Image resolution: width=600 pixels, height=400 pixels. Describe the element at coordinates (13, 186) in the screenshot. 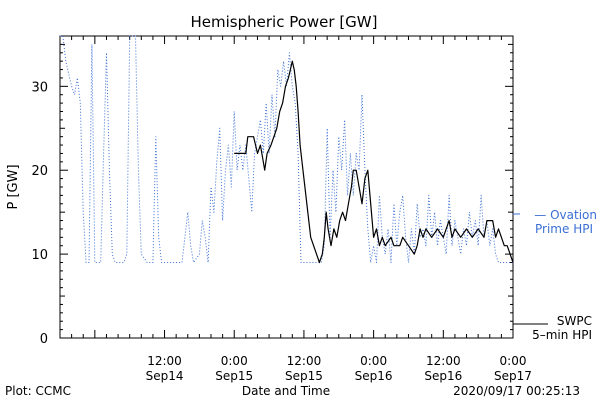

I see `y-axis-label: P [GW]` at that location.